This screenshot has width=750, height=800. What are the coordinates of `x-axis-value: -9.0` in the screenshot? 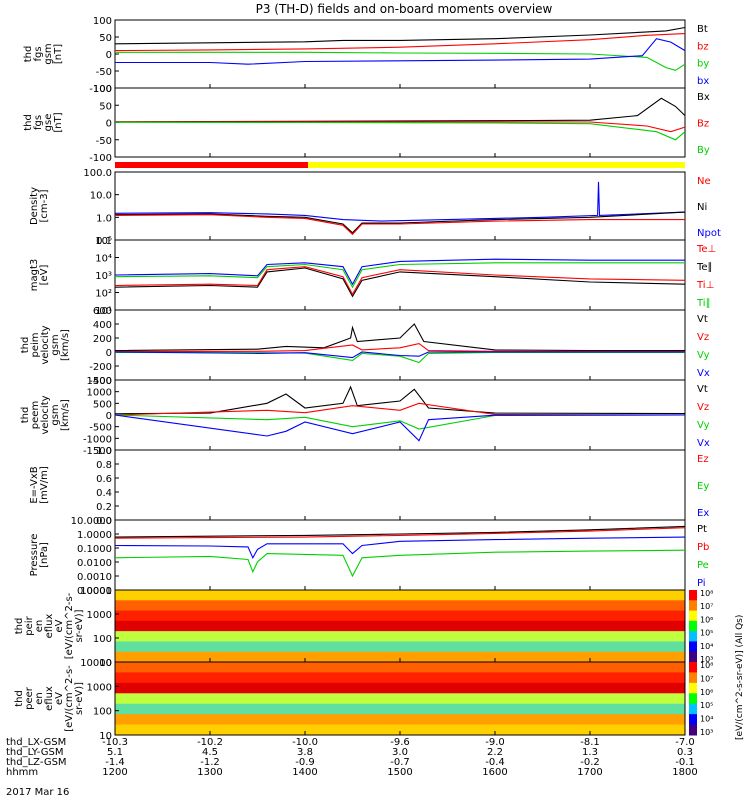 It's located at (495, 742).